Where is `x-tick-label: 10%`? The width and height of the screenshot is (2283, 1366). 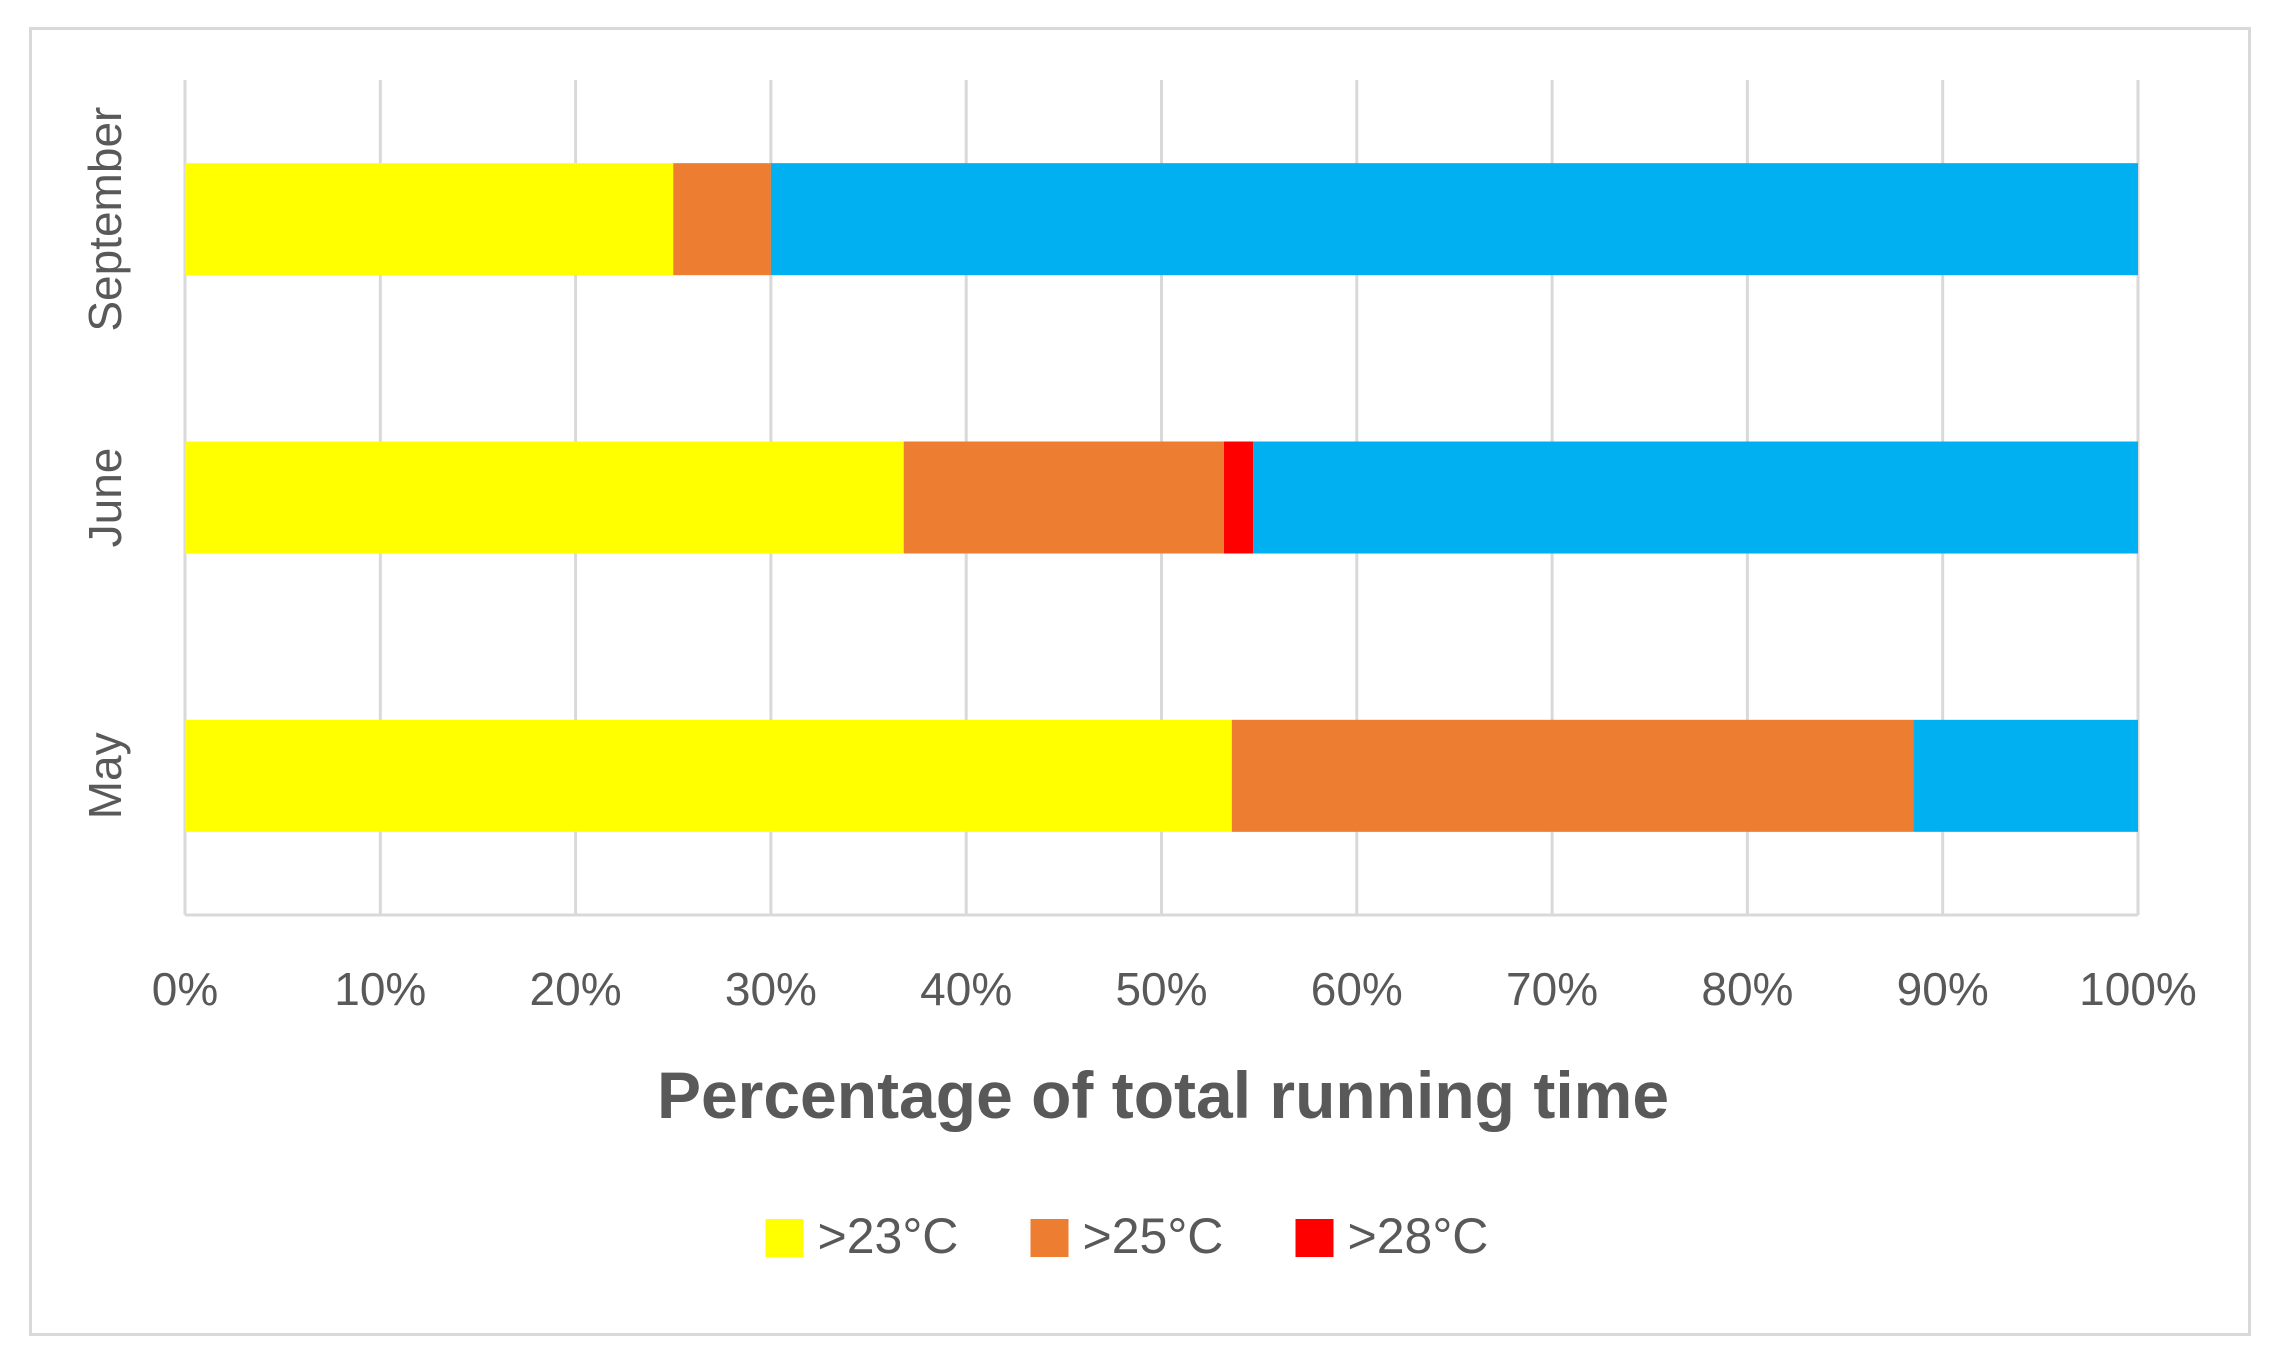 x-tick-label: 10% is located at coordinates (380, 989).